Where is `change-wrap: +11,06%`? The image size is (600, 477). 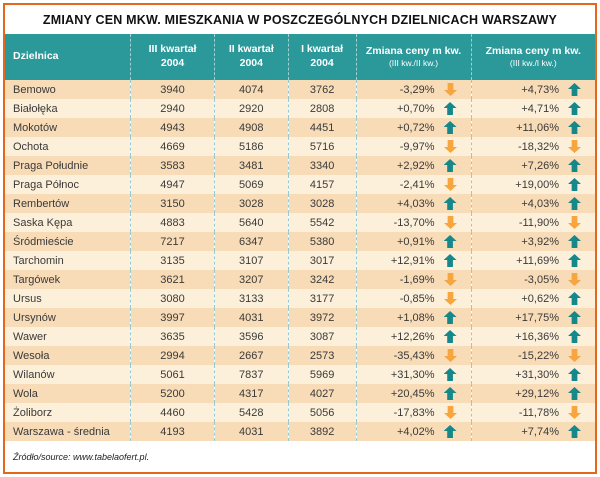 change-wrap: +11,06% is located at coordinates (527, 127).